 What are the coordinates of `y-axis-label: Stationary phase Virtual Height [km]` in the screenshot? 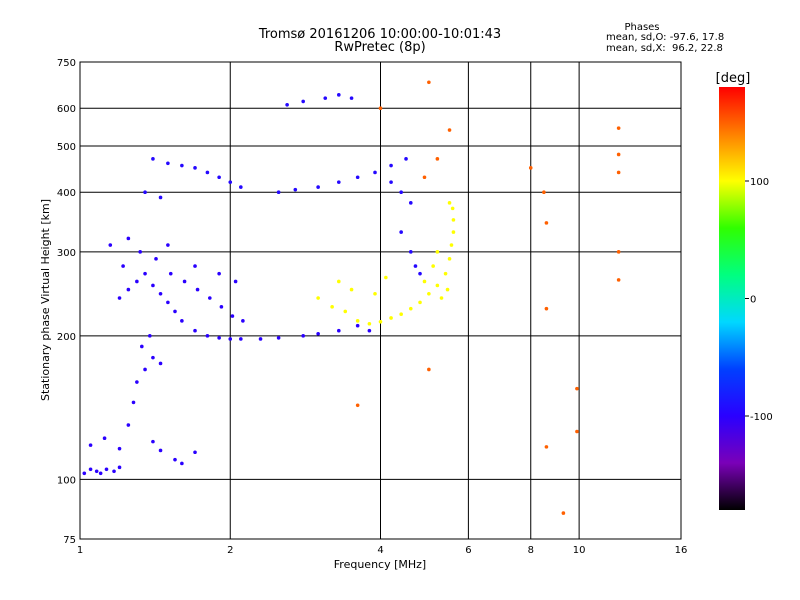 It's located at (45, 300).